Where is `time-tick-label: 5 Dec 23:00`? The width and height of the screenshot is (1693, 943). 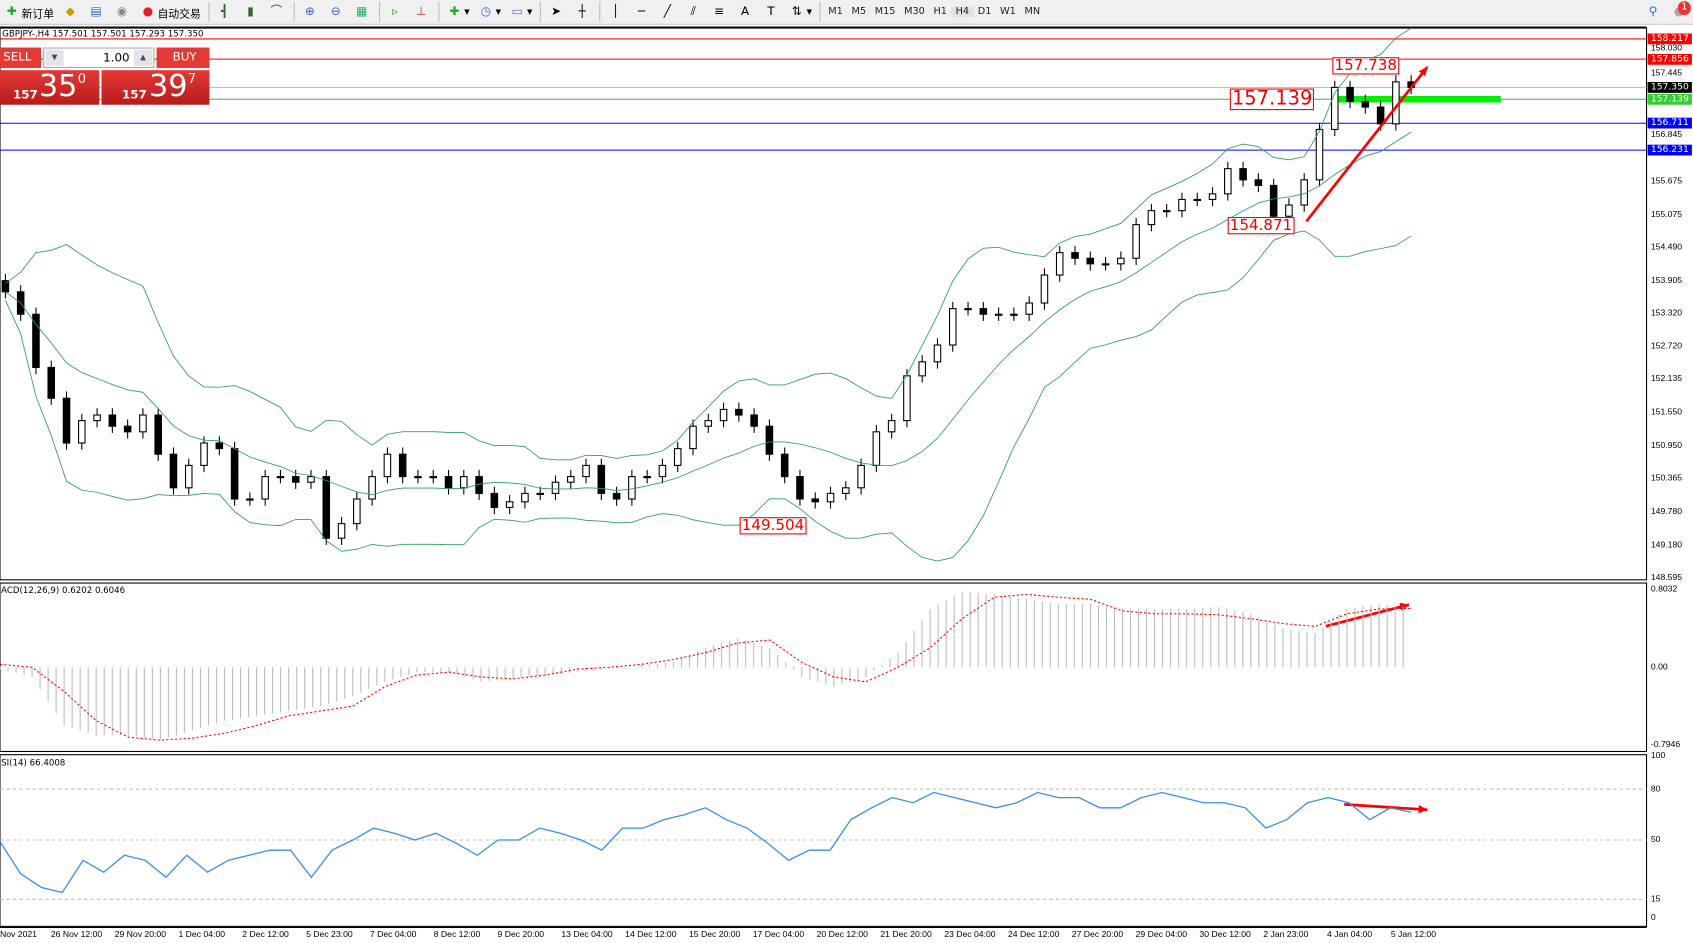
time-tick-label: 5 Dec 23:00 is located at coordinates (329, 934).